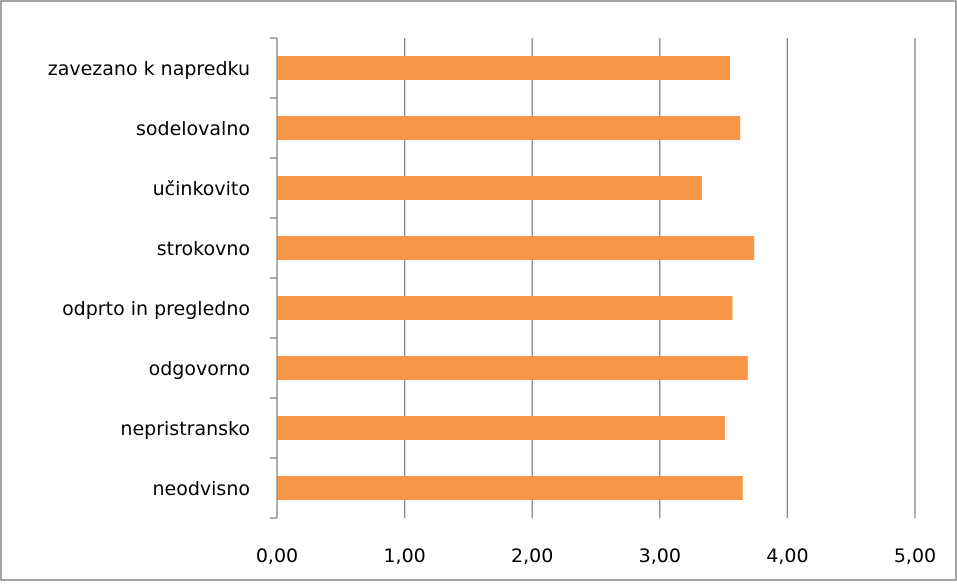  Describe the element at coordinates (193, 129) in the screenshot. I see `category-label: sodelovalno` at that location.